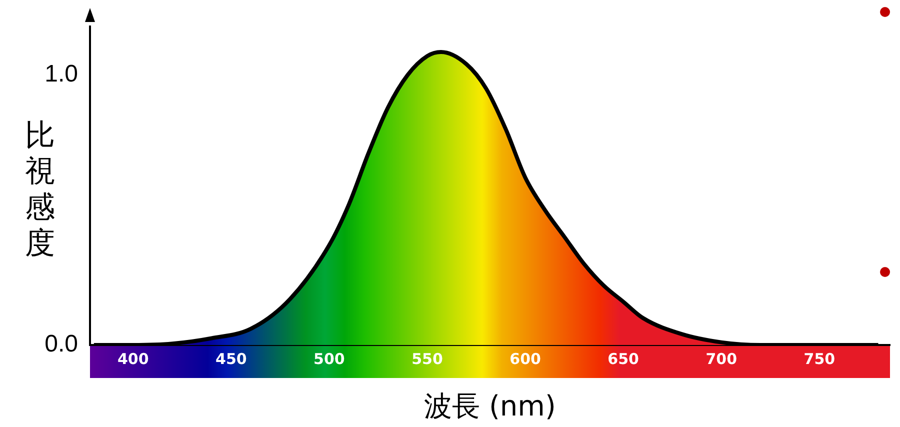 This screenshot has width=900, height=427. I want to click on x-tick-label: 500, so click(329, 359).